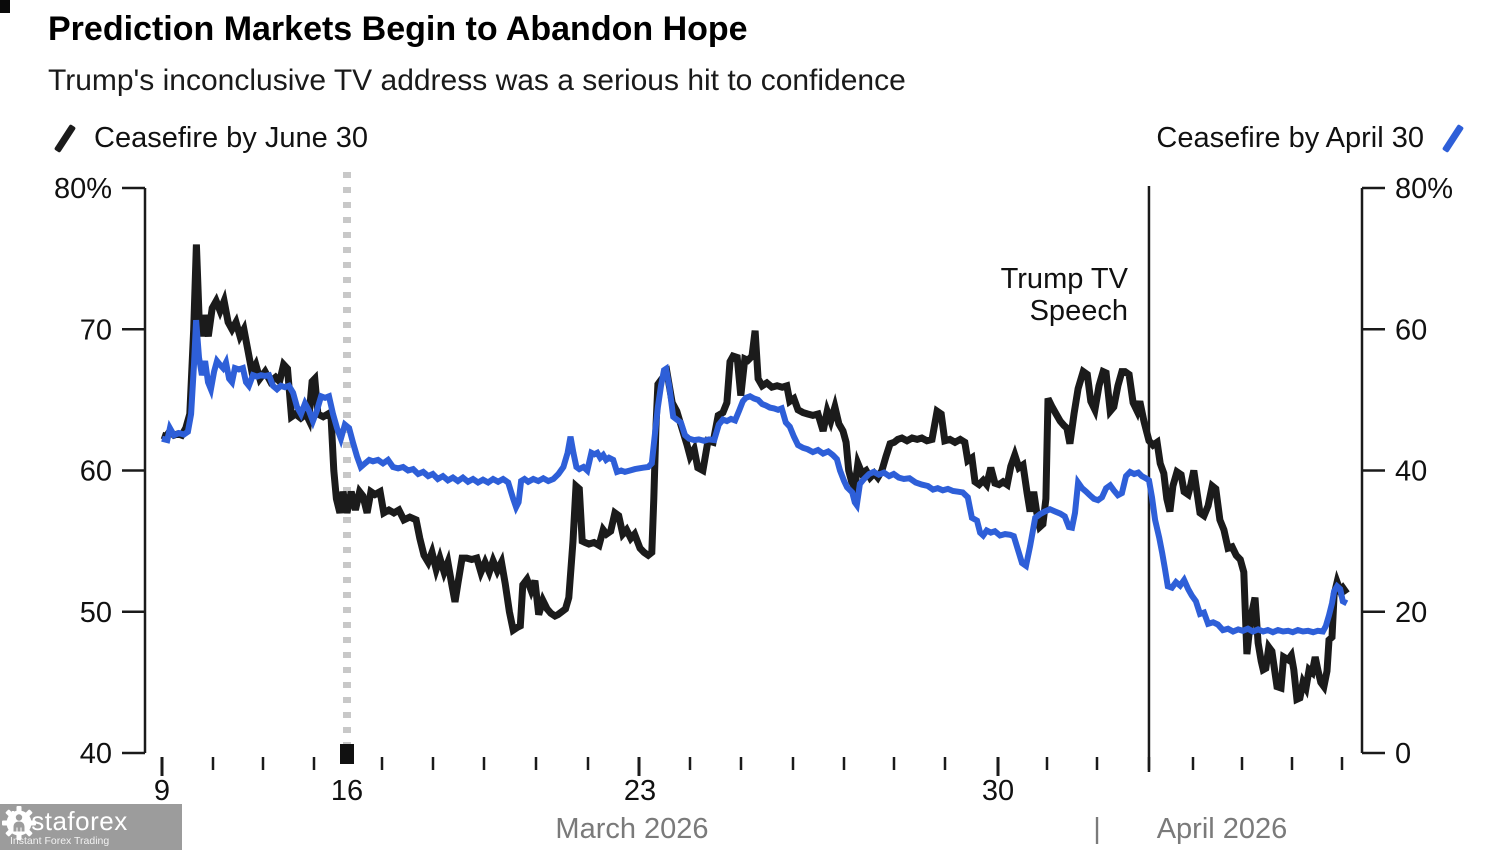 Image resolution: width=1500 pixels, height=850 pixels. Describe the element at coordinates (640, 791) in the screenshot. I see `svg-text: 23` at that location.